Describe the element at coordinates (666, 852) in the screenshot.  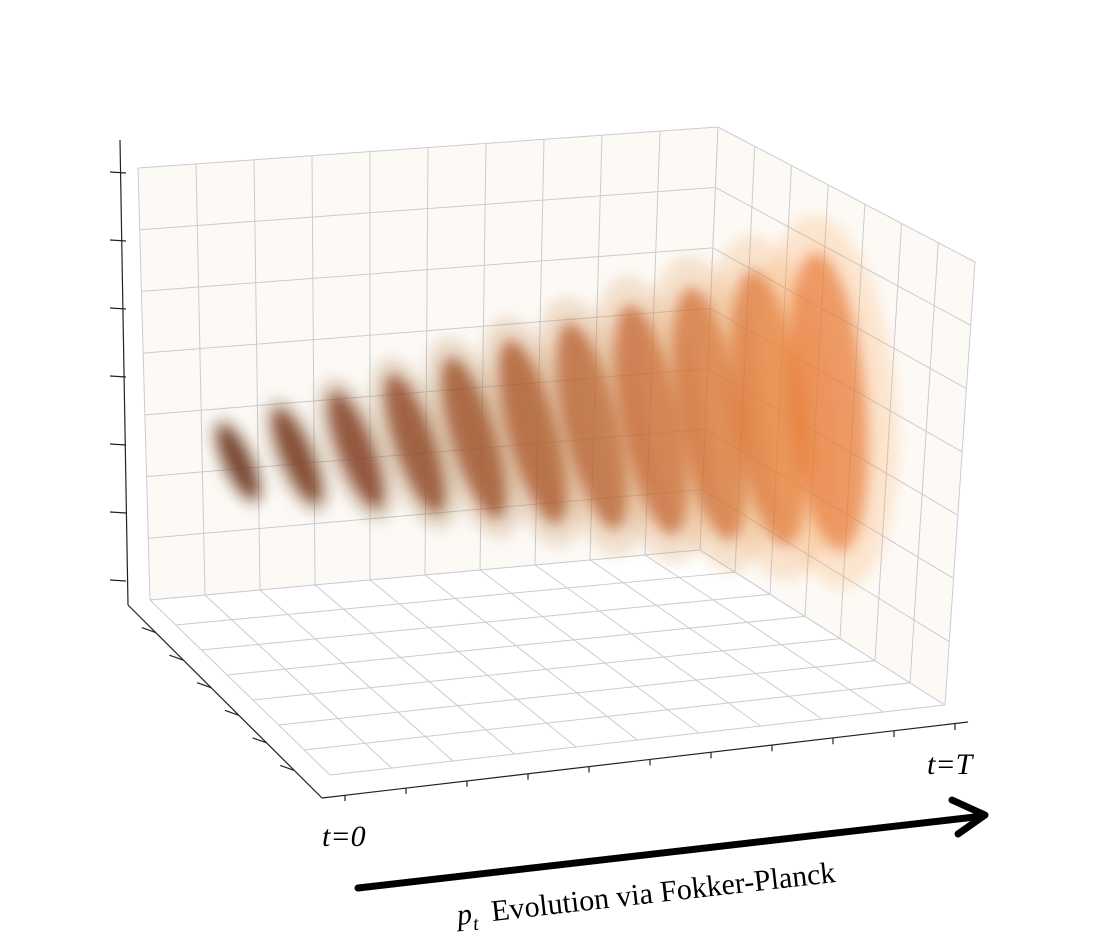
I see `arrow-shaft` at that location.